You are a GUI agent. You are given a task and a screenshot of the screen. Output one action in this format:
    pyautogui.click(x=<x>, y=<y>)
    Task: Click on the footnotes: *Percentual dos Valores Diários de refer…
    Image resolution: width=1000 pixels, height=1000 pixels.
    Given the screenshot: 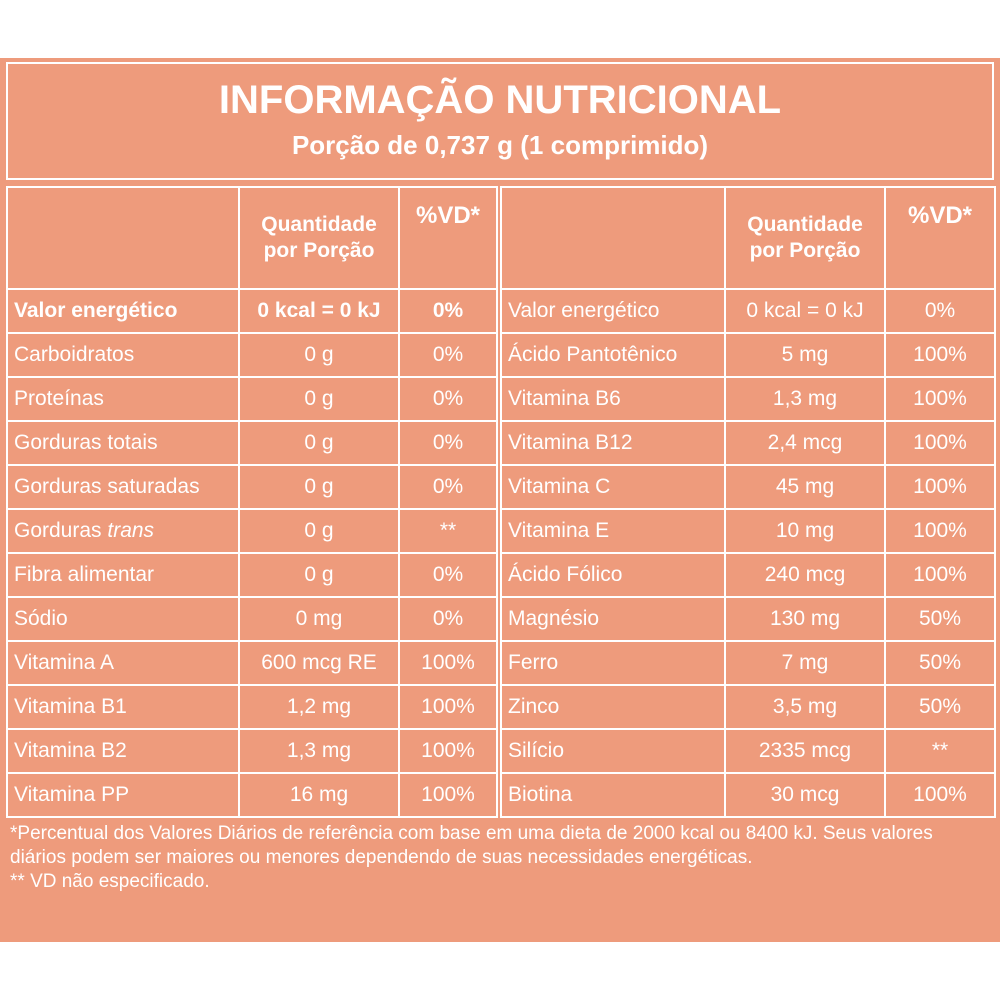 What is the action you would take?
    pyautogui.click(x=500, y=858)
    